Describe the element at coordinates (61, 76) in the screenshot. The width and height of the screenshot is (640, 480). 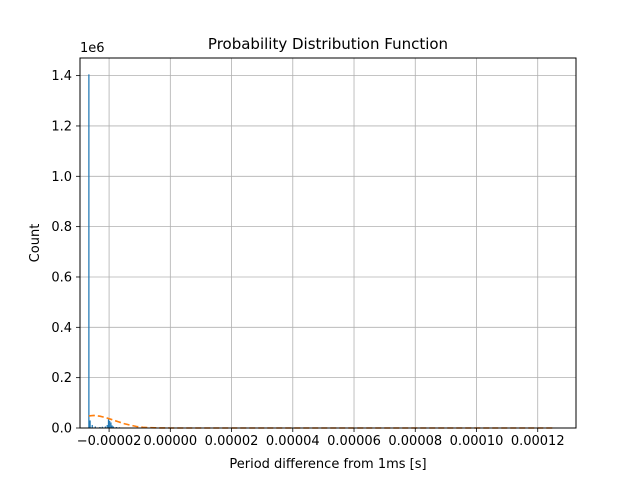
I see `y-tick-label-7: 1.4` at that location.